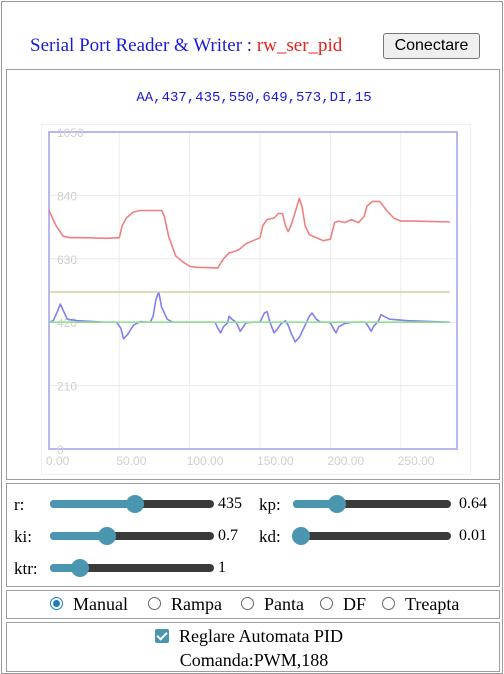  What do you see at coordinates (196, 604) in the screenshot?
I see `radio-rampa-label: Rampa` at bounding box center [196, 604].